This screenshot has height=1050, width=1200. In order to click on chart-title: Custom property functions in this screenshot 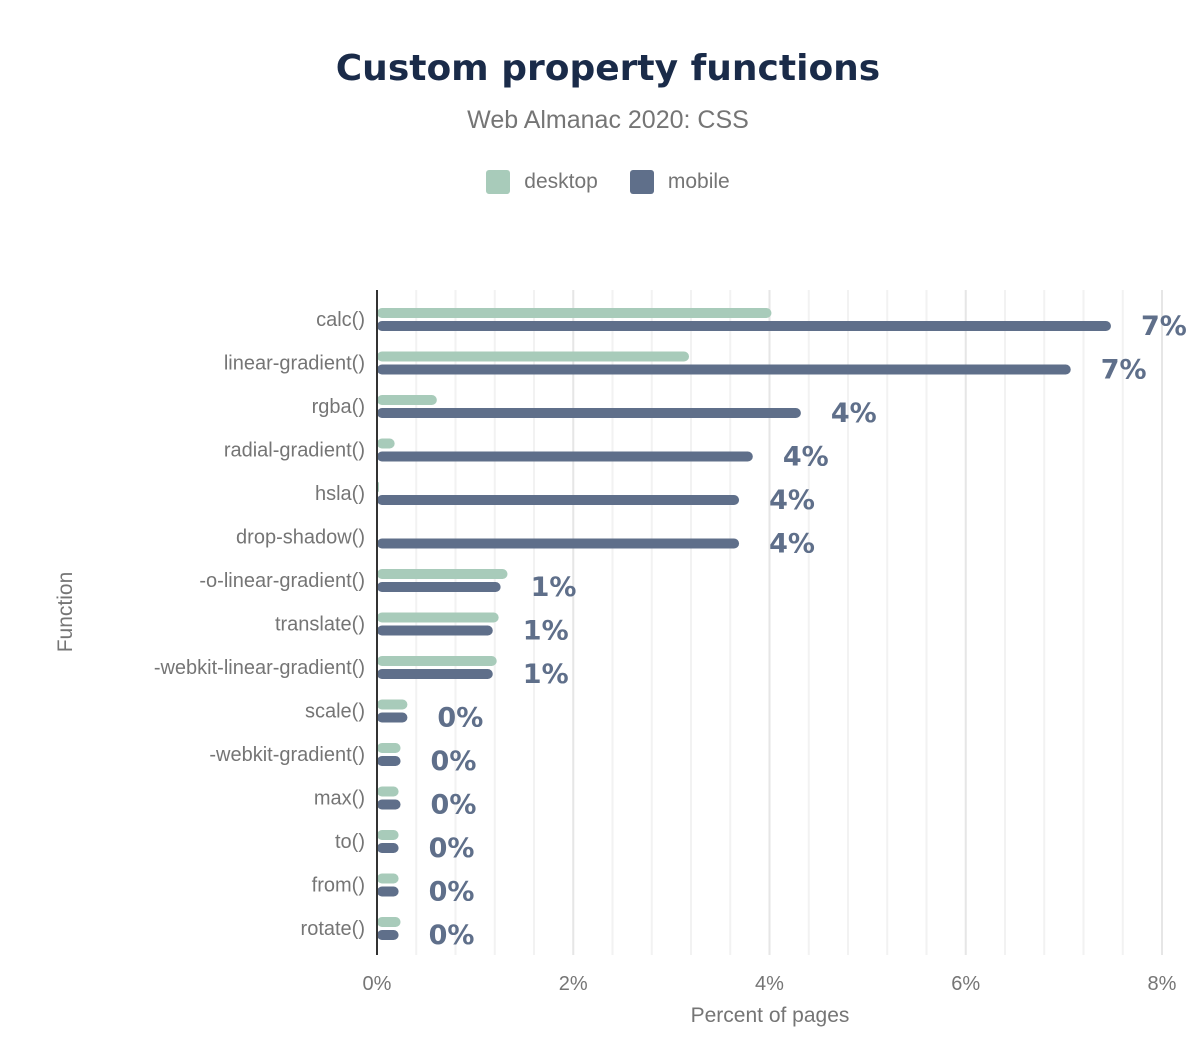, I will do `click(608, 68)`.